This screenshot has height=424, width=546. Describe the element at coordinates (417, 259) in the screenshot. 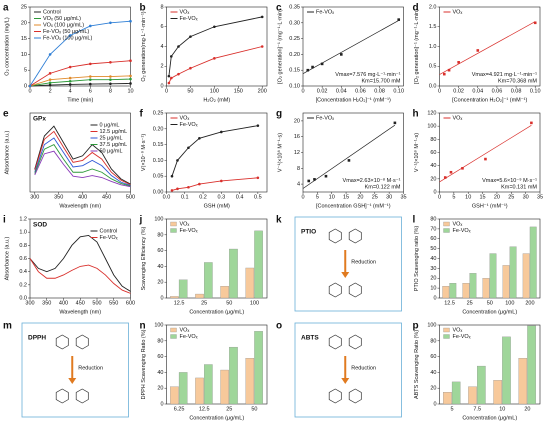

I see `y-axis-label: PTIO Scavenging ratio (%)` at that location.